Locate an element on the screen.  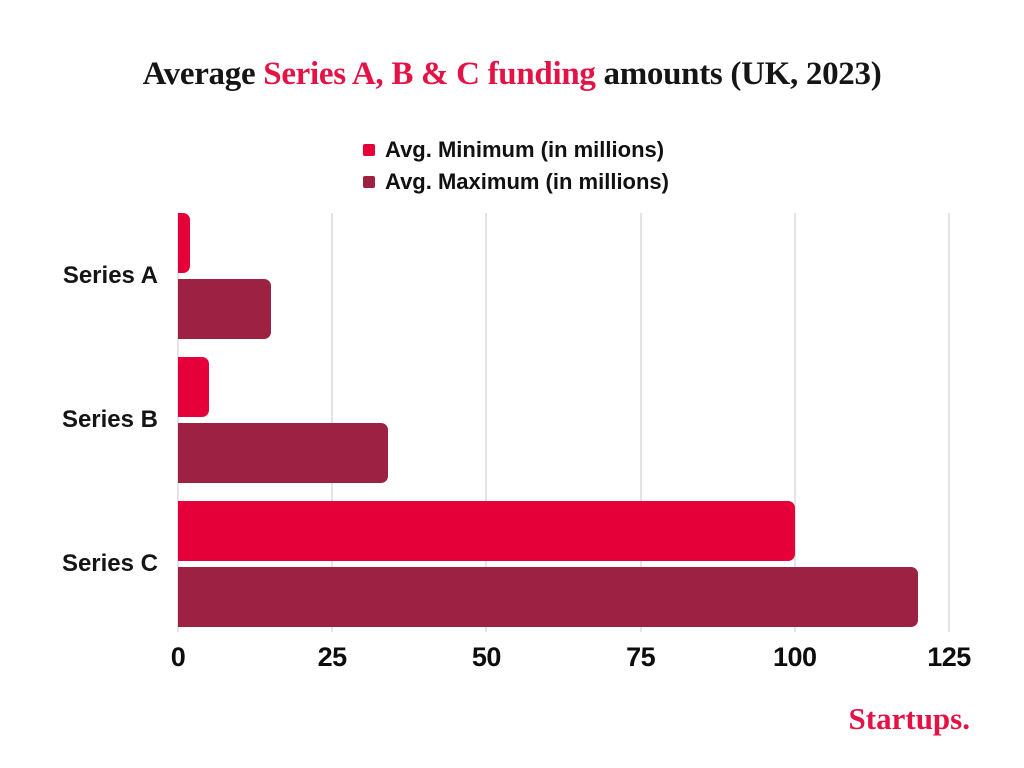
legend-label: Avg. Maximum (in millions) is located at coordinates (527, 181).